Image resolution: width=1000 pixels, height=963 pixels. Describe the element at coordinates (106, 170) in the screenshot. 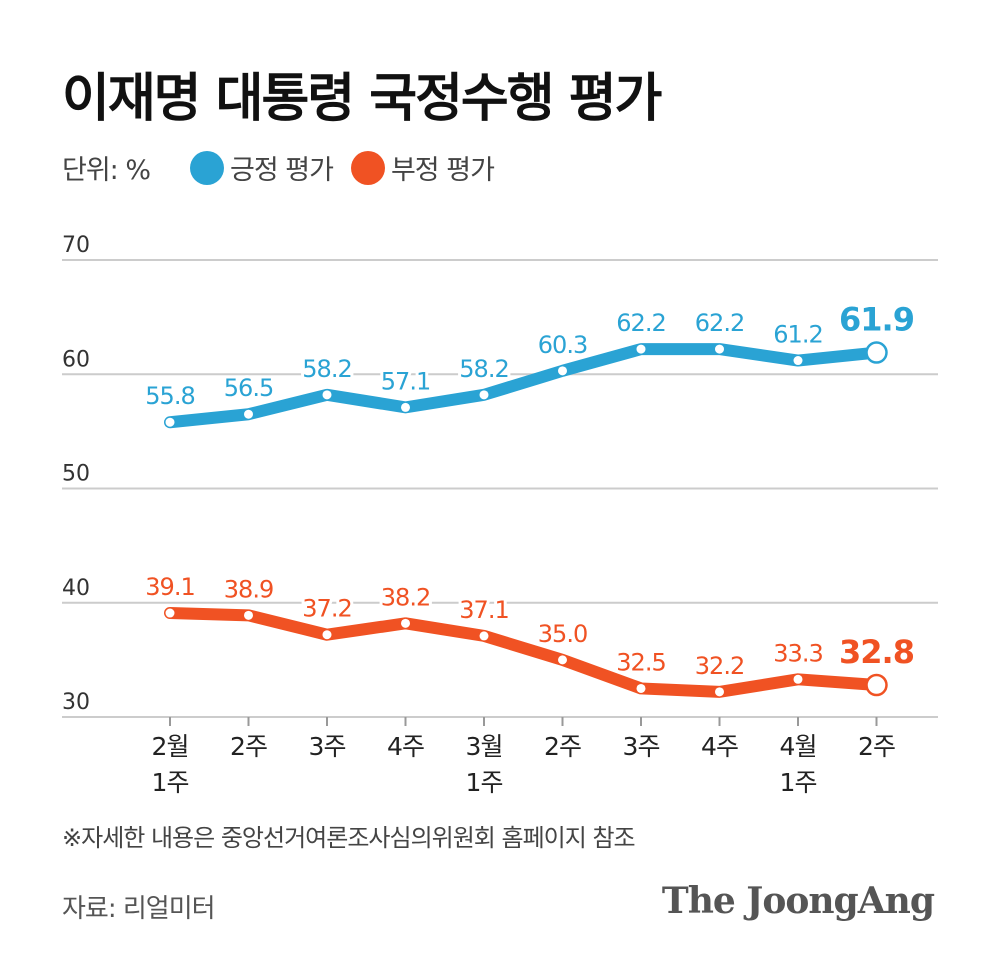

I see `unit-label: 단위: %` at that location.